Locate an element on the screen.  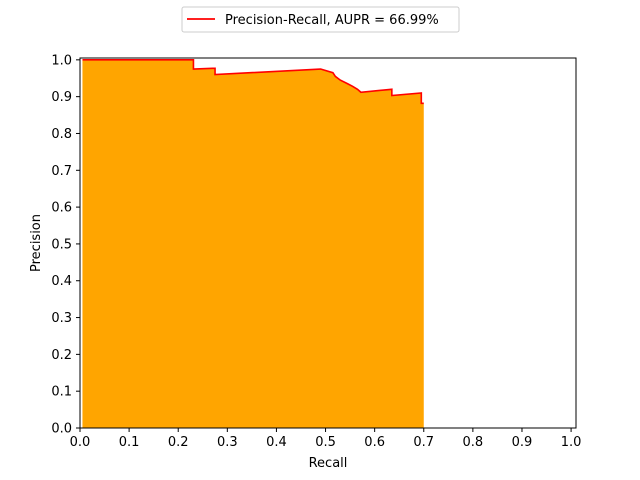
line-layer is located at coordinates (253, 82).